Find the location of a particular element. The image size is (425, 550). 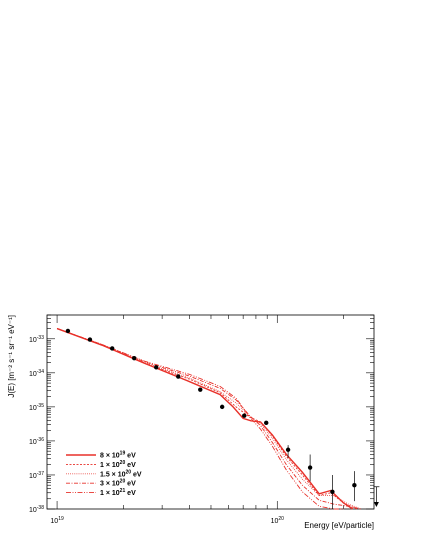

y-axis-title: J(E) [m⁻² s⁻¹ sr⁻¹ eV⁻¹] is located at coordinates (11, 356).